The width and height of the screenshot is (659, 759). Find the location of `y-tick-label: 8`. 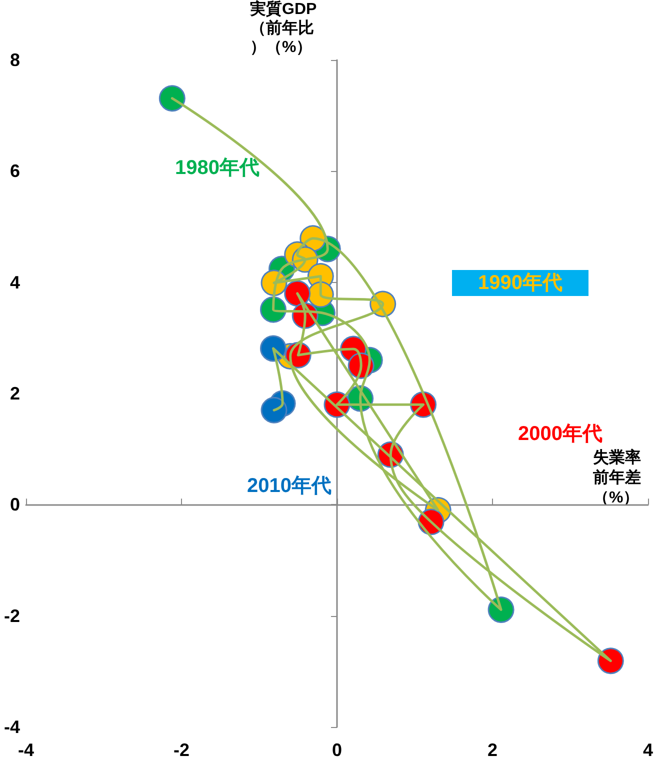

y-tick-label: 8 is located at coordinates (15, 60).